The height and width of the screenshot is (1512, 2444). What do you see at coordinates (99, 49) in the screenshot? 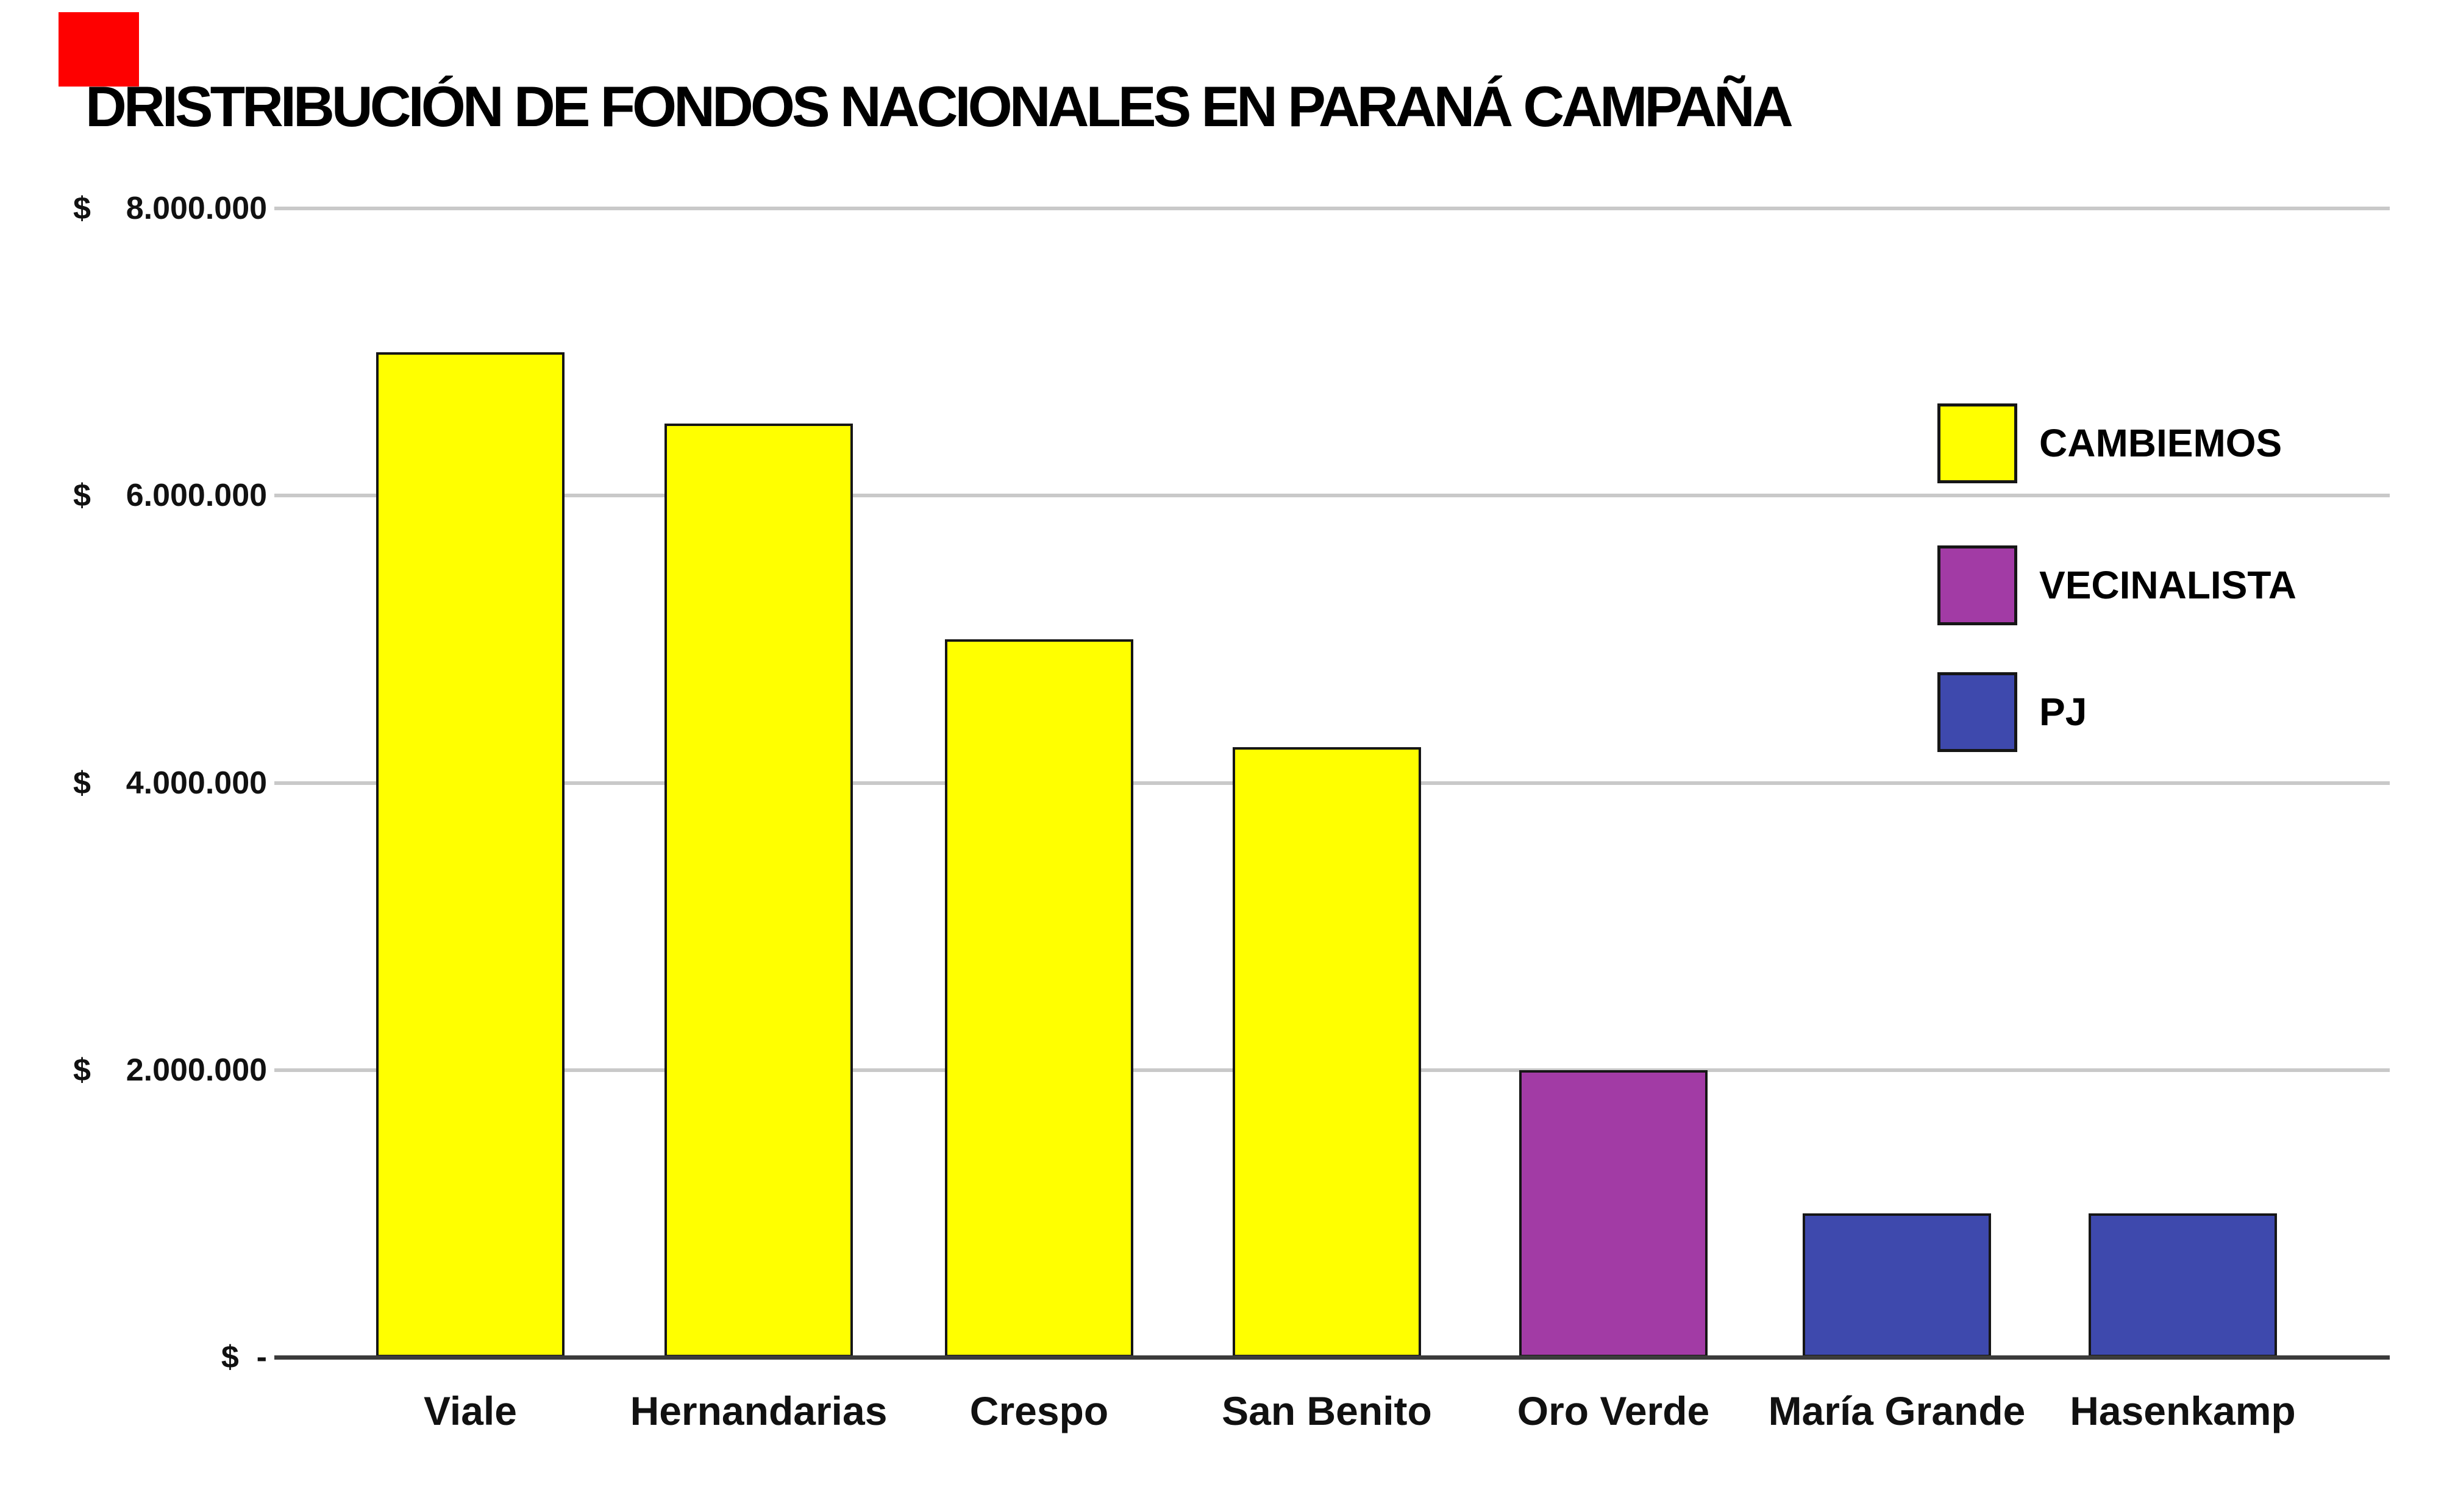
I see `red-marker` at bounding box center [99, 49].